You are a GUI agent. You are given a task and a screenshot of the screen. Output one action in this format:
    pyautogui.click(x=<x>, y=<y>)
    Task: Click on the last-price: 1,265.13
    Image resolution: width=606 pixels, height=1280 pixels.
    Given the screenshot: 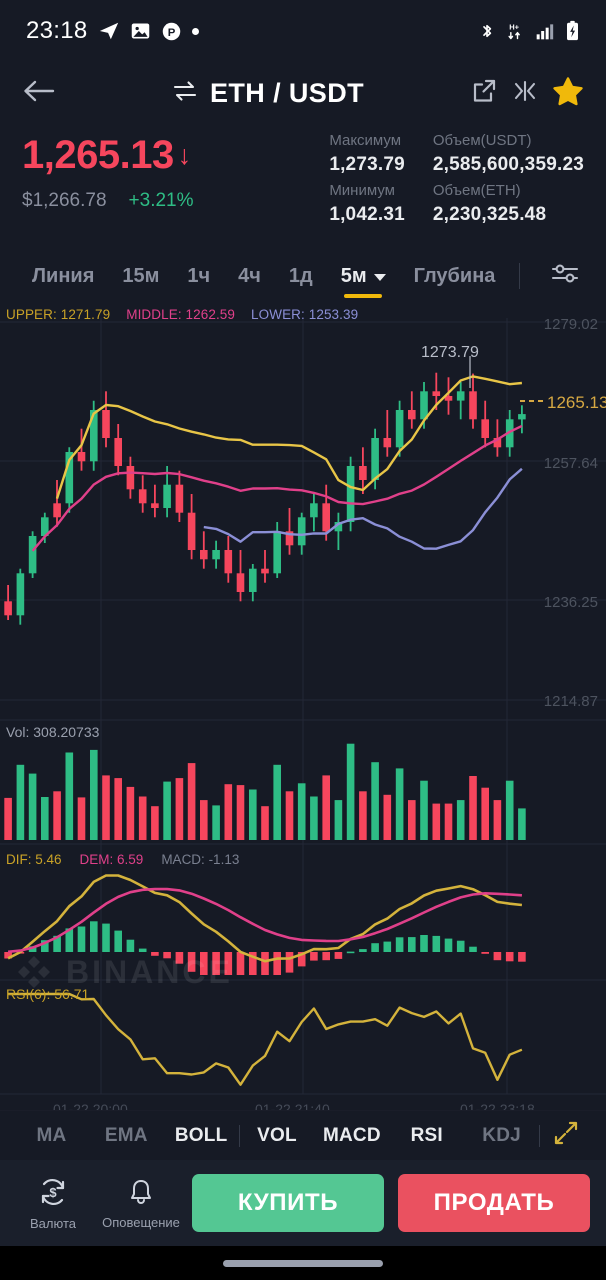 What is the action you would take?
    pyautogui.click(x=98, y=155)
    